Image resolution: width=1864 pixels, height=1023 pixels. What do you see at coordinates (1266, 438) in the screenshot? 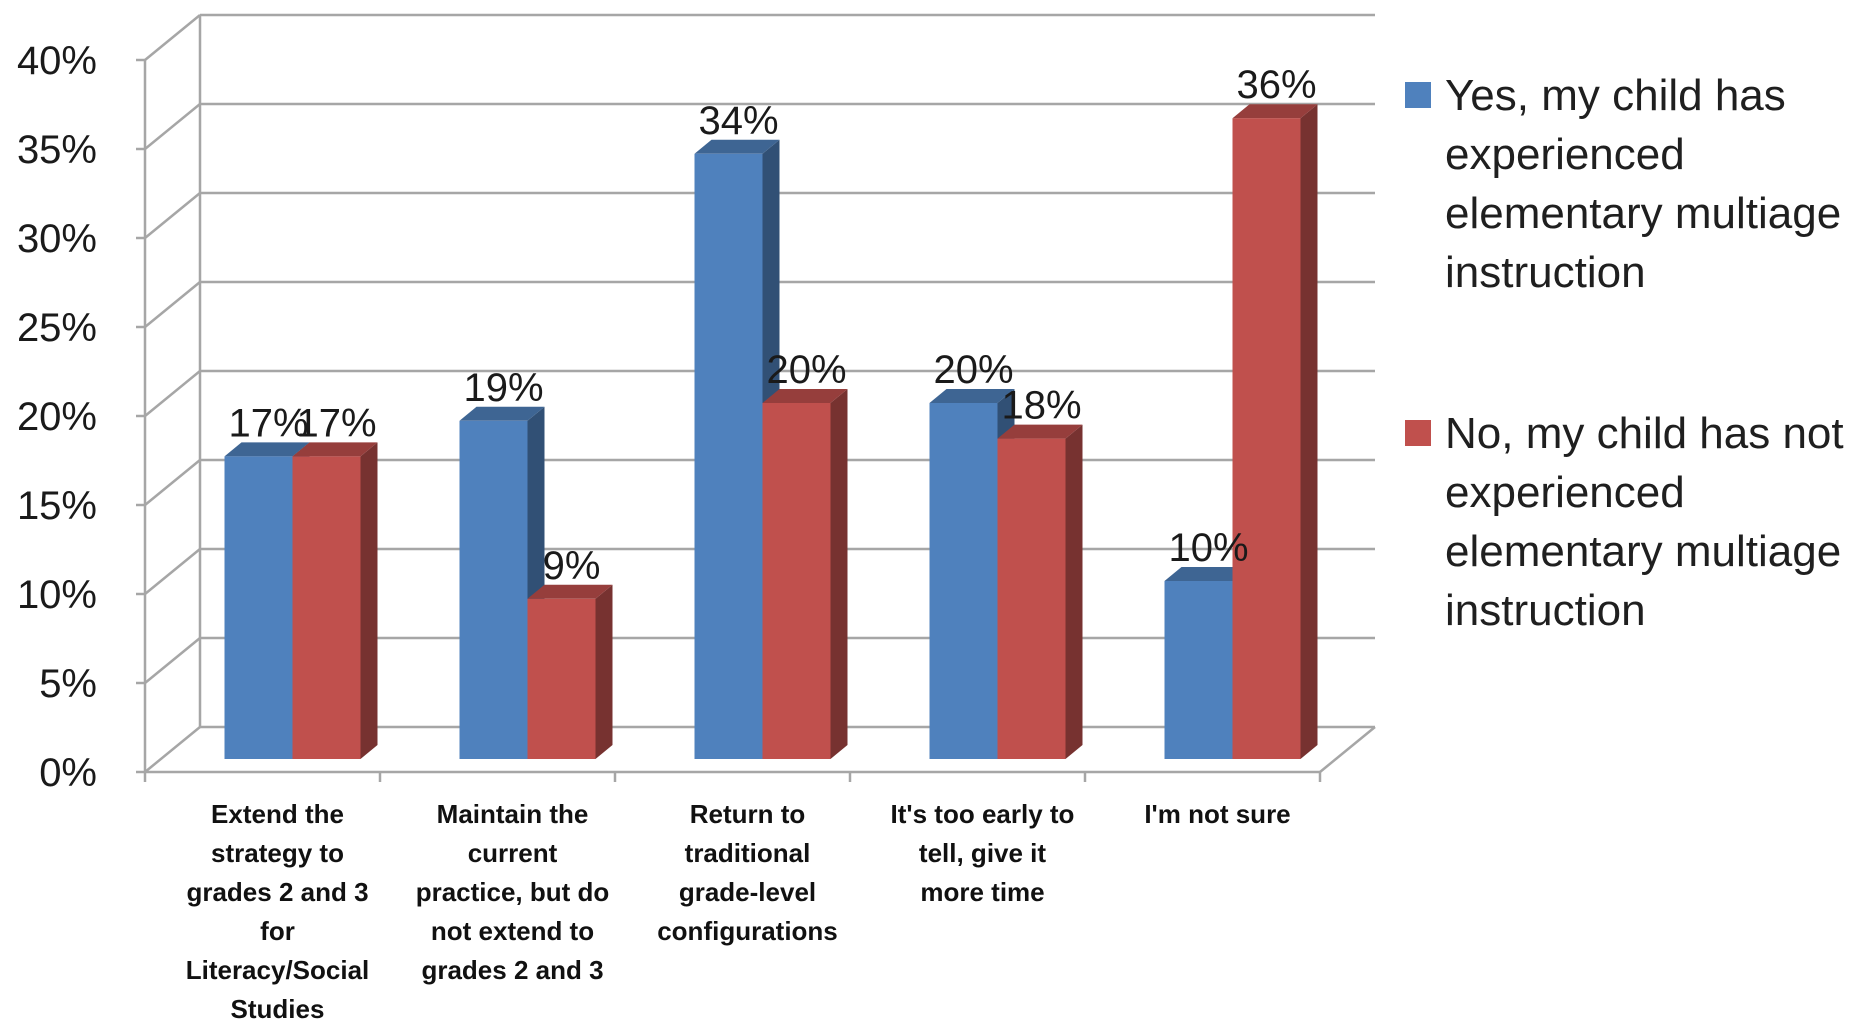
I see `bar-no-4-front` at bounding box center [1266, 438].